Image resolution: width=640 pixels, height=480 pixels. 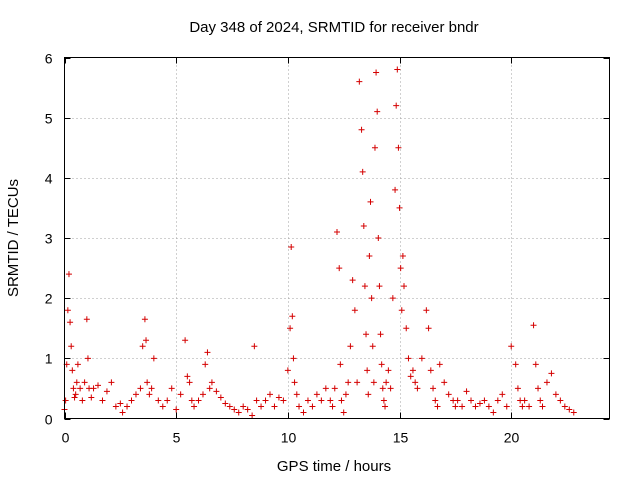 I want to click on y-tick-label: 0, so click(x=49, y=420).